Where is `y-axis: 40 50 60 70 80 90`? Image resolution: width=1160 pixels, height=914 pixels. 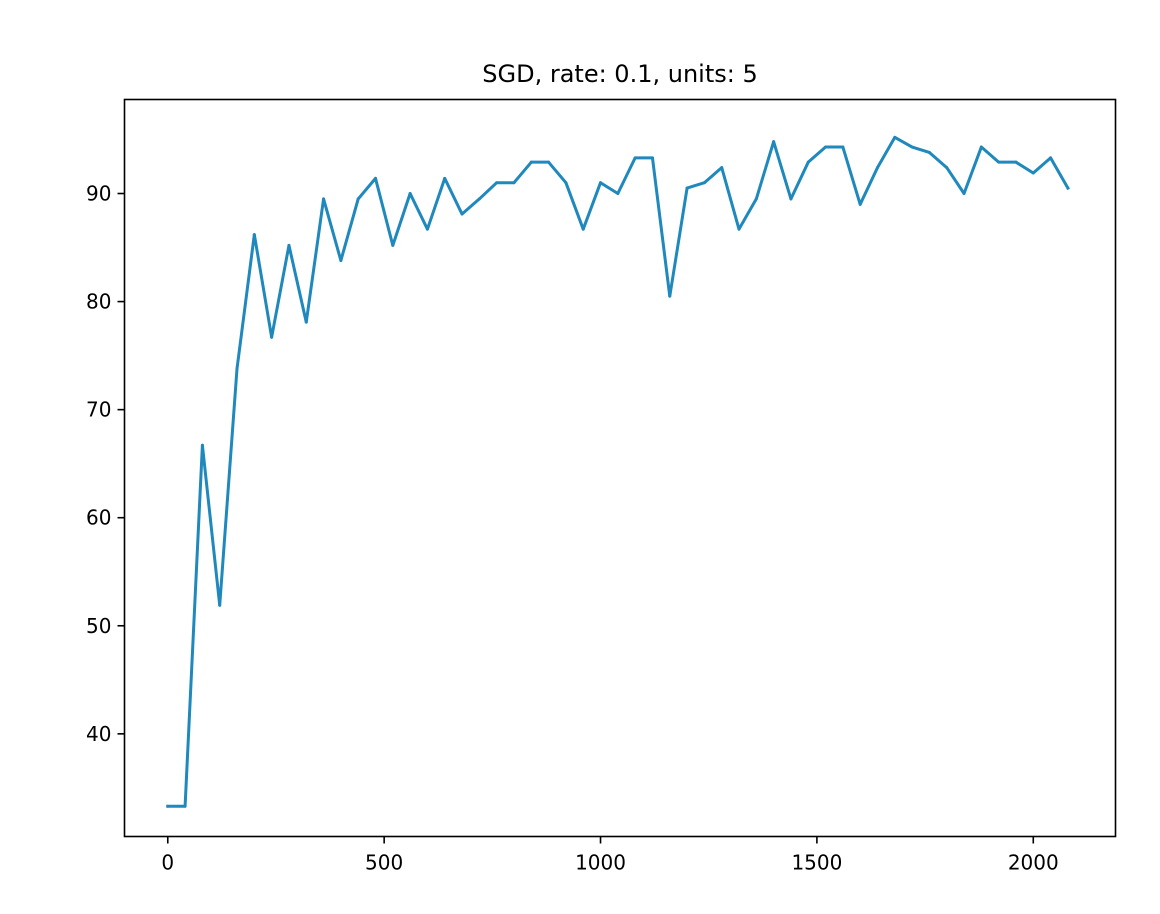
y-axis: 40 50 60 70 80 90 is located at coordinates (105, 464).